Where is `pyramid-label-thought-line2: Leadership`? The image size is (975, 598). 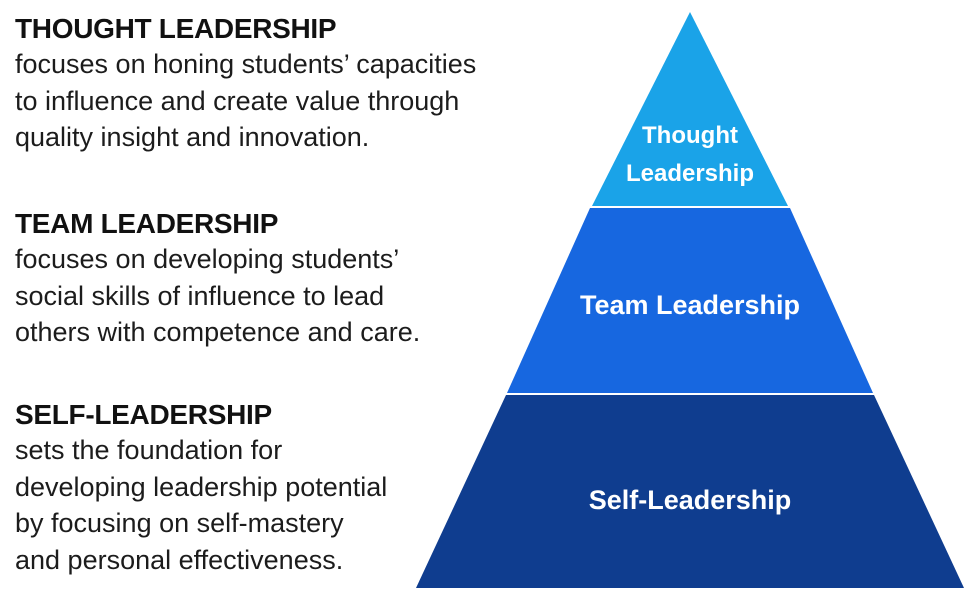
pyramid-label-thought-line2: Leadership is located at coordinates (690, 173).